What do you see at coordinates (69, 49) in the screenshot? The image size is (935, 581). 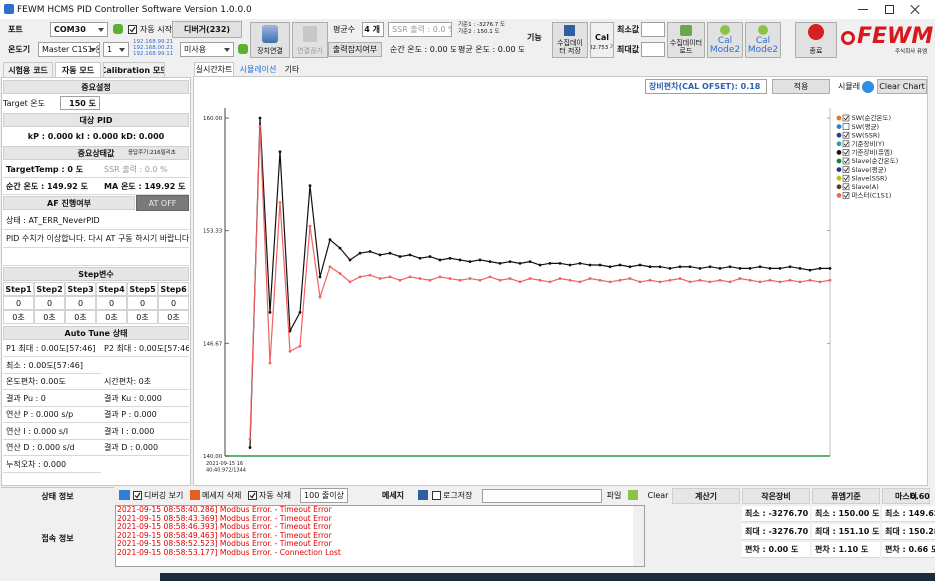 I see `device-combo: Master C1S1 온` at bounding box center [69, 49].